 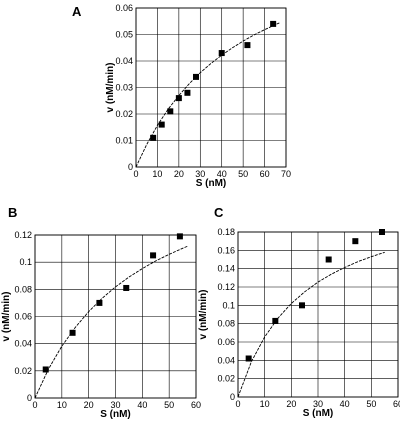 I want to click on y-tick-label: 0.03, so click(x=124, y=88).